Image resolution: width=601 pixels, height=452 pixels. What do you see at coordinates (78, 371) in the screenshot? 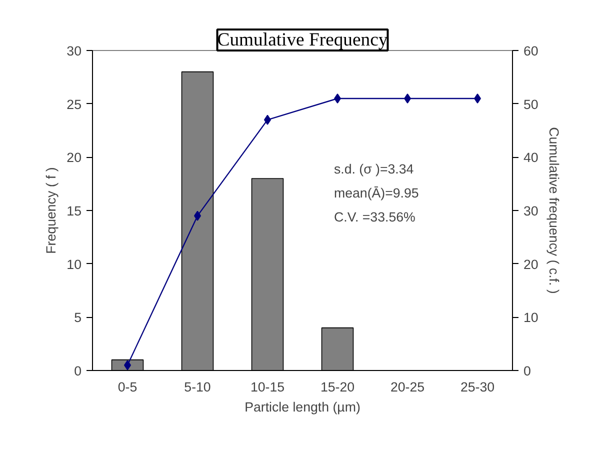
I see `y-tick-label: 0` at bounding box center [78, 371].